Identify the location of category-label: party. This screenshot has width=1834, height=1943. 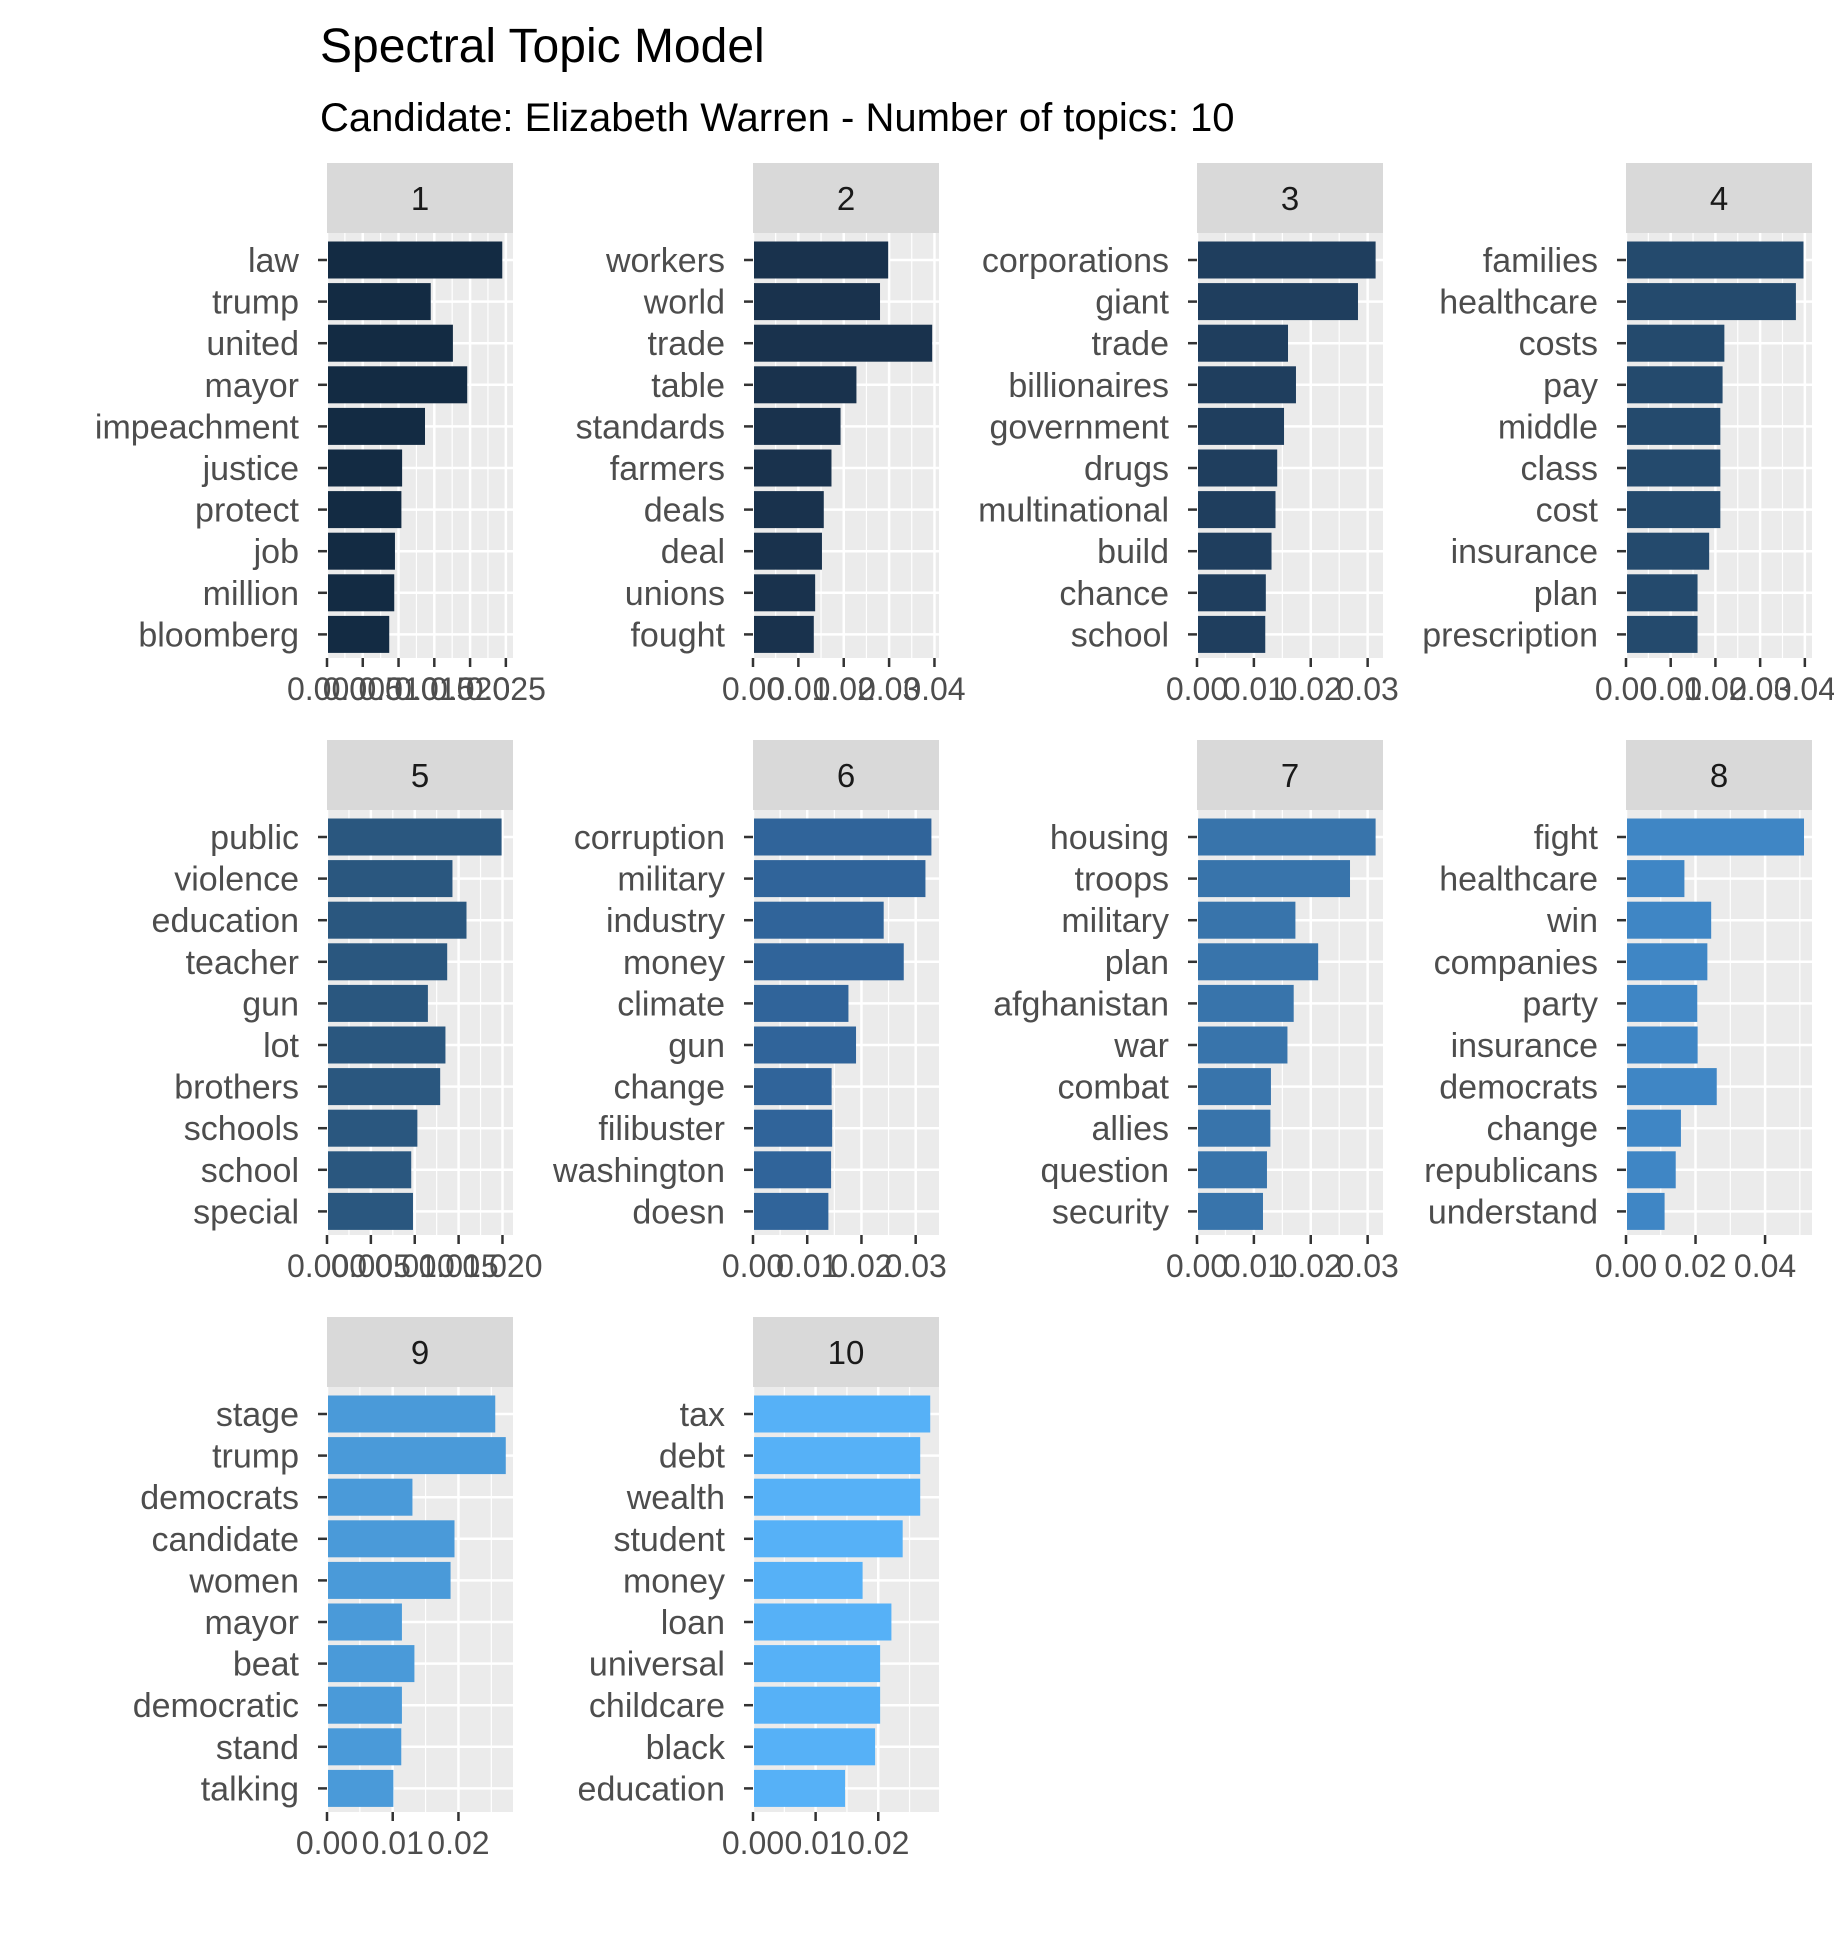
(1560, 1004).